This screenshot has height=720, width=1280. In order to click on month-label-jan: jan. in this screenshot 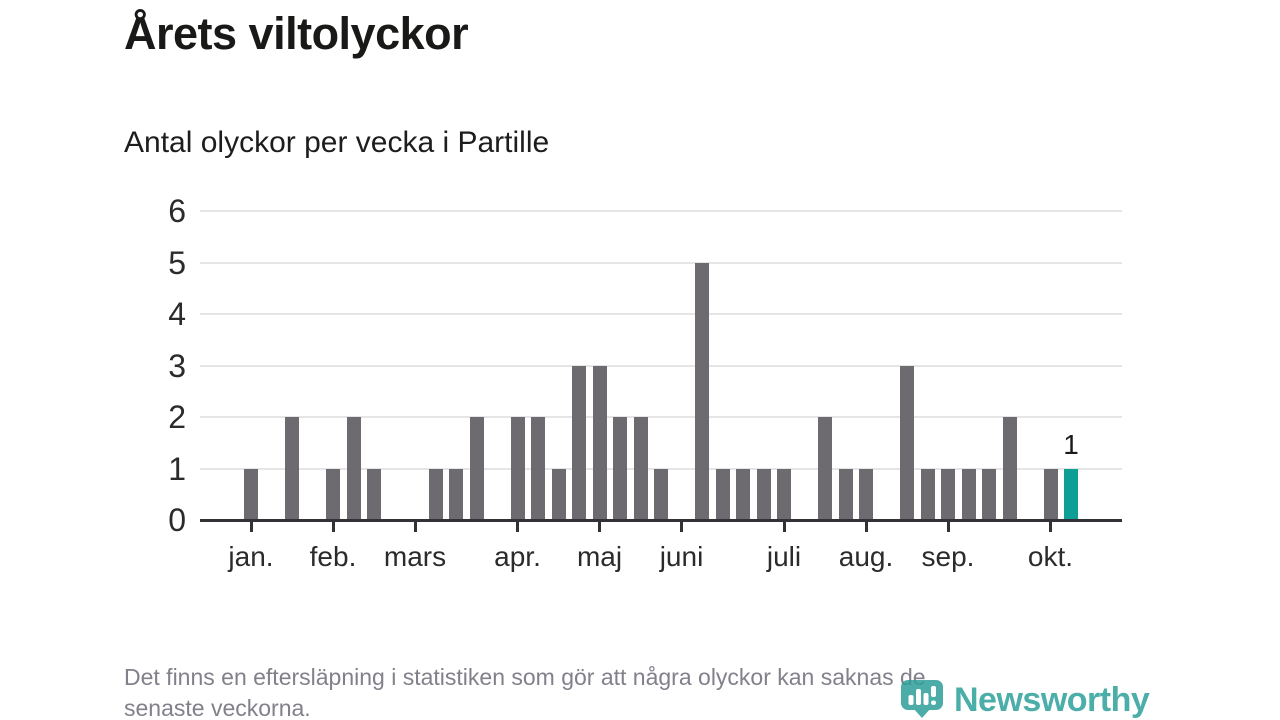, I will do `click(251, 556)`.